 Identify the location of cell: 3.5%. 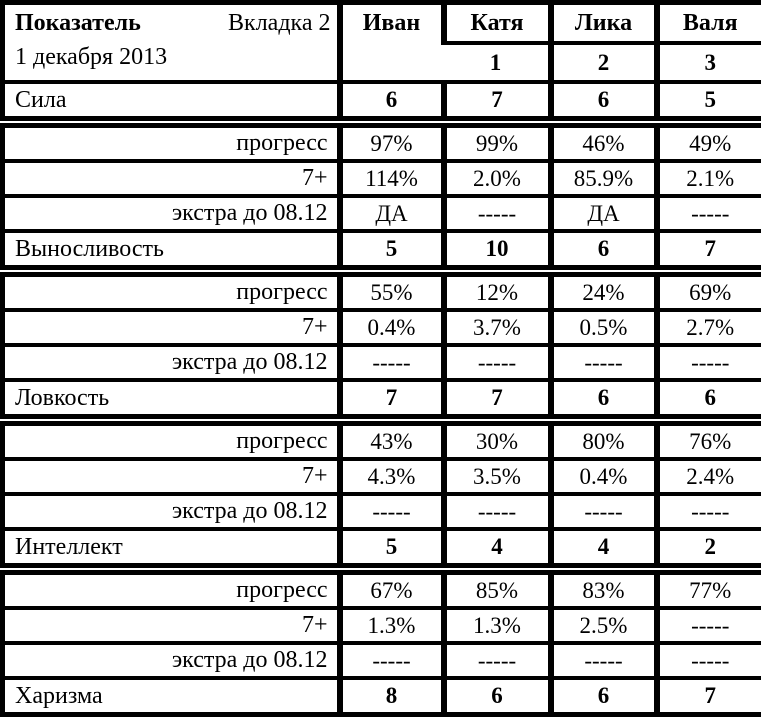
(497, 476).